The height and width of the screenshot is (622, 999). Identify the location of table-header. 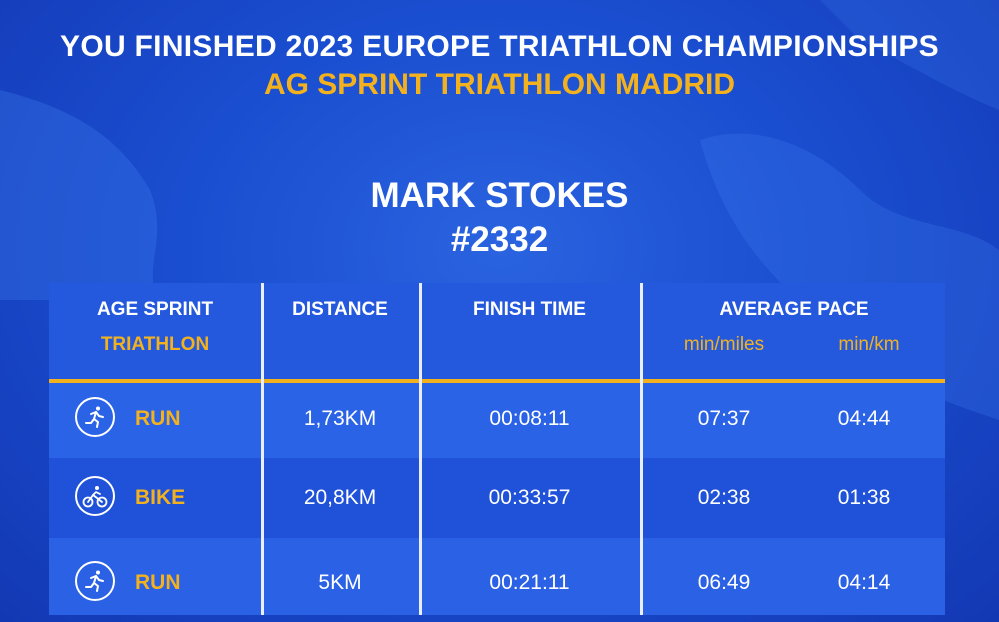
(497, 331).